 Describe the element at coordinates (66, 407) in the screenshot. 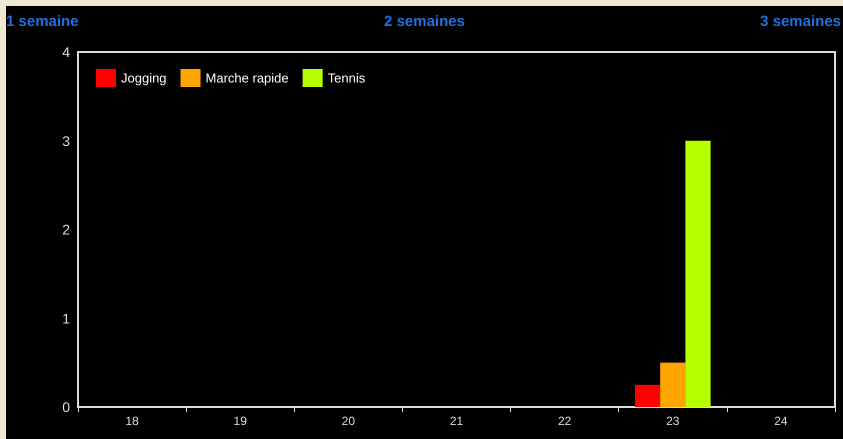

I see `y-tick-label: 0` at that location.